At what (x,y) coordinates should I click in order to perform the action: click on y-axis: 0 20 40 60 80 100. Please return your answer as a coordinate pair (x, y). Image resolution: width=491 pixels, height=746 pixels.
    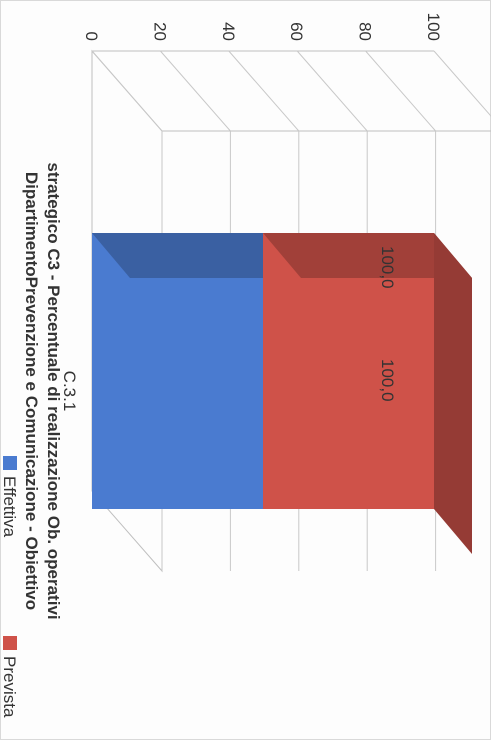
    Looking at the image, I should click on (262, 27).